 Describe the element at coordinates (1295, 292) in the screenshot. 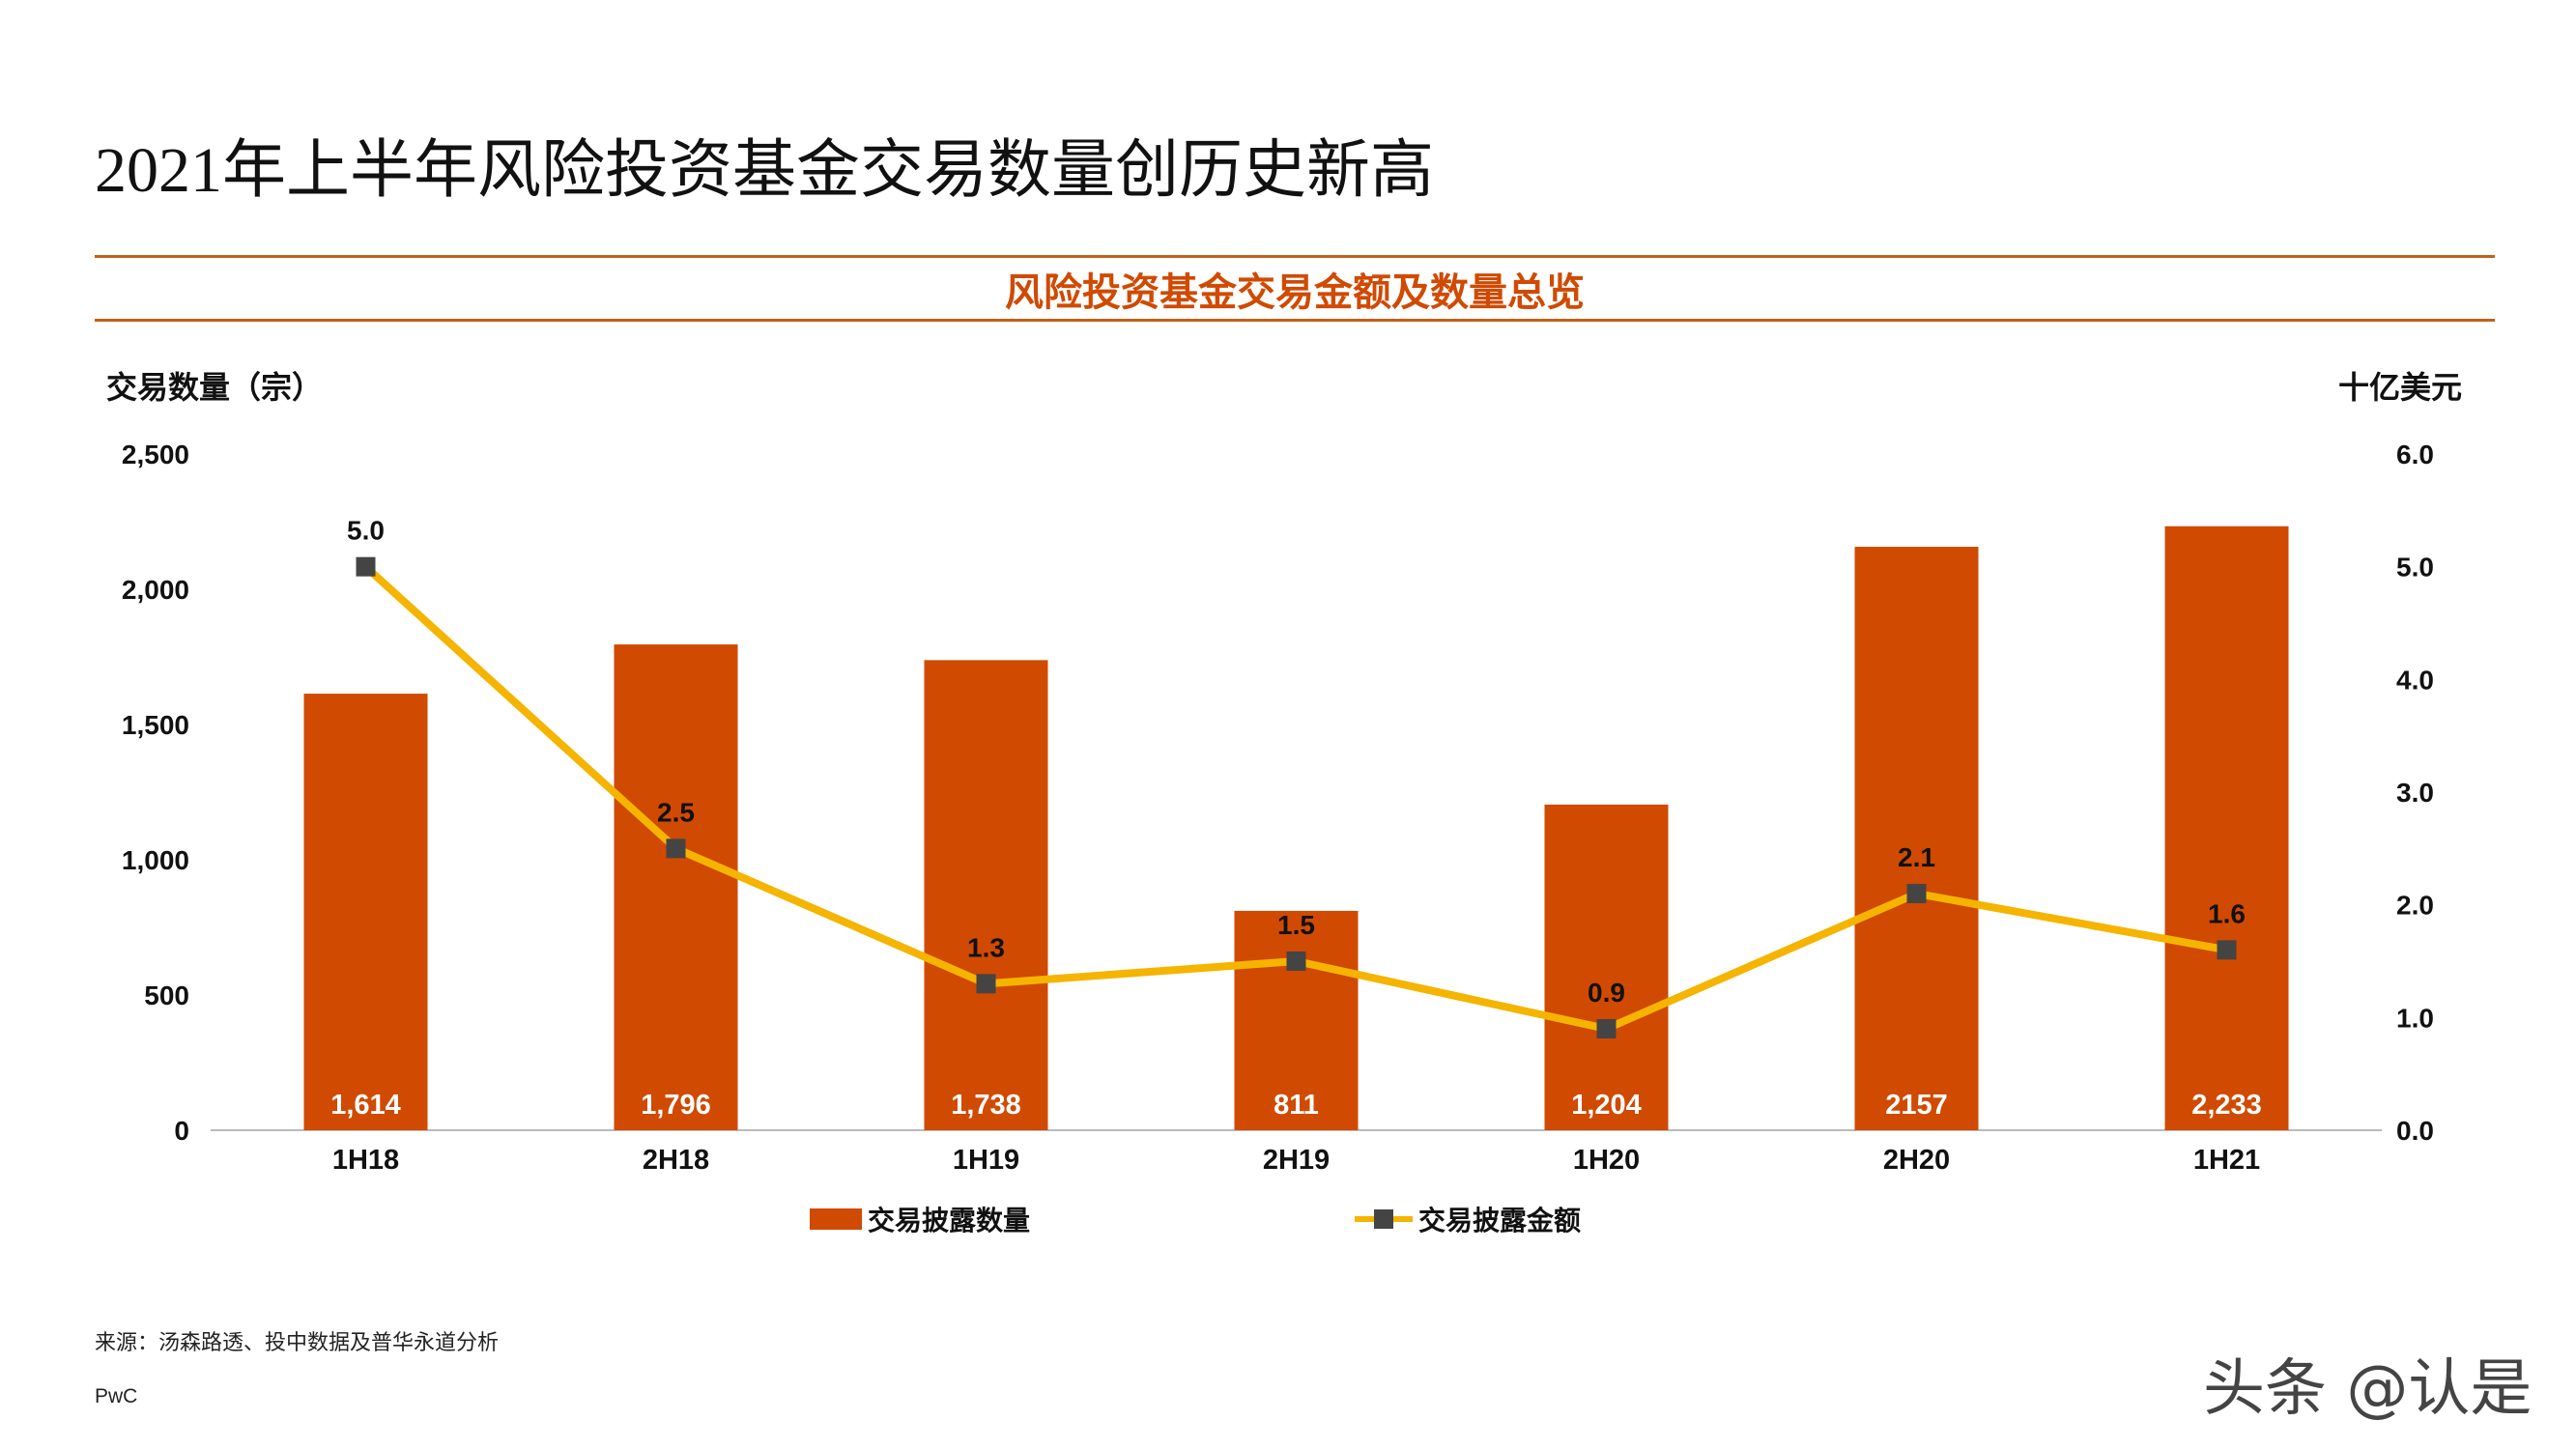

I see `chart-subtitle: 风险投资基金交易金额及数量总览` at that location.